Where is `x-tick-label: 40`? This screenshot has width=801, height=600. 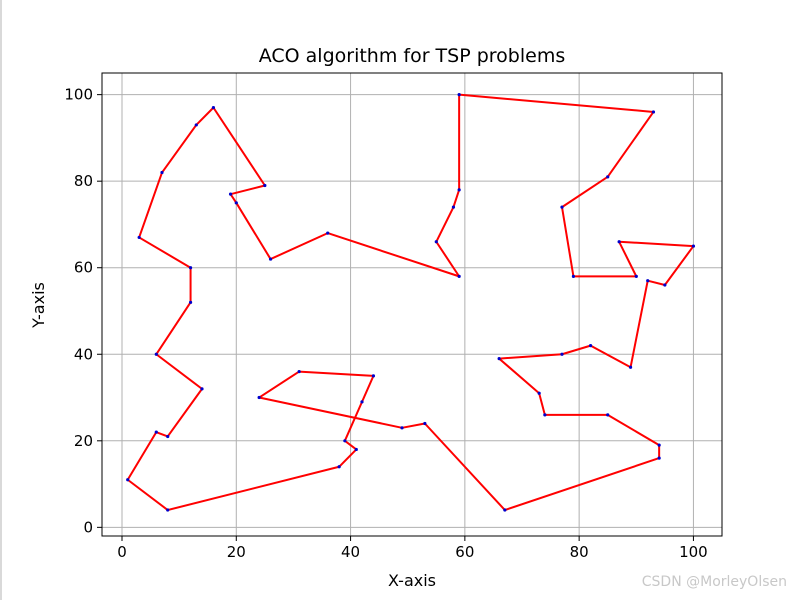
x-tick-label: 40 is located at coordinates (350, 552).